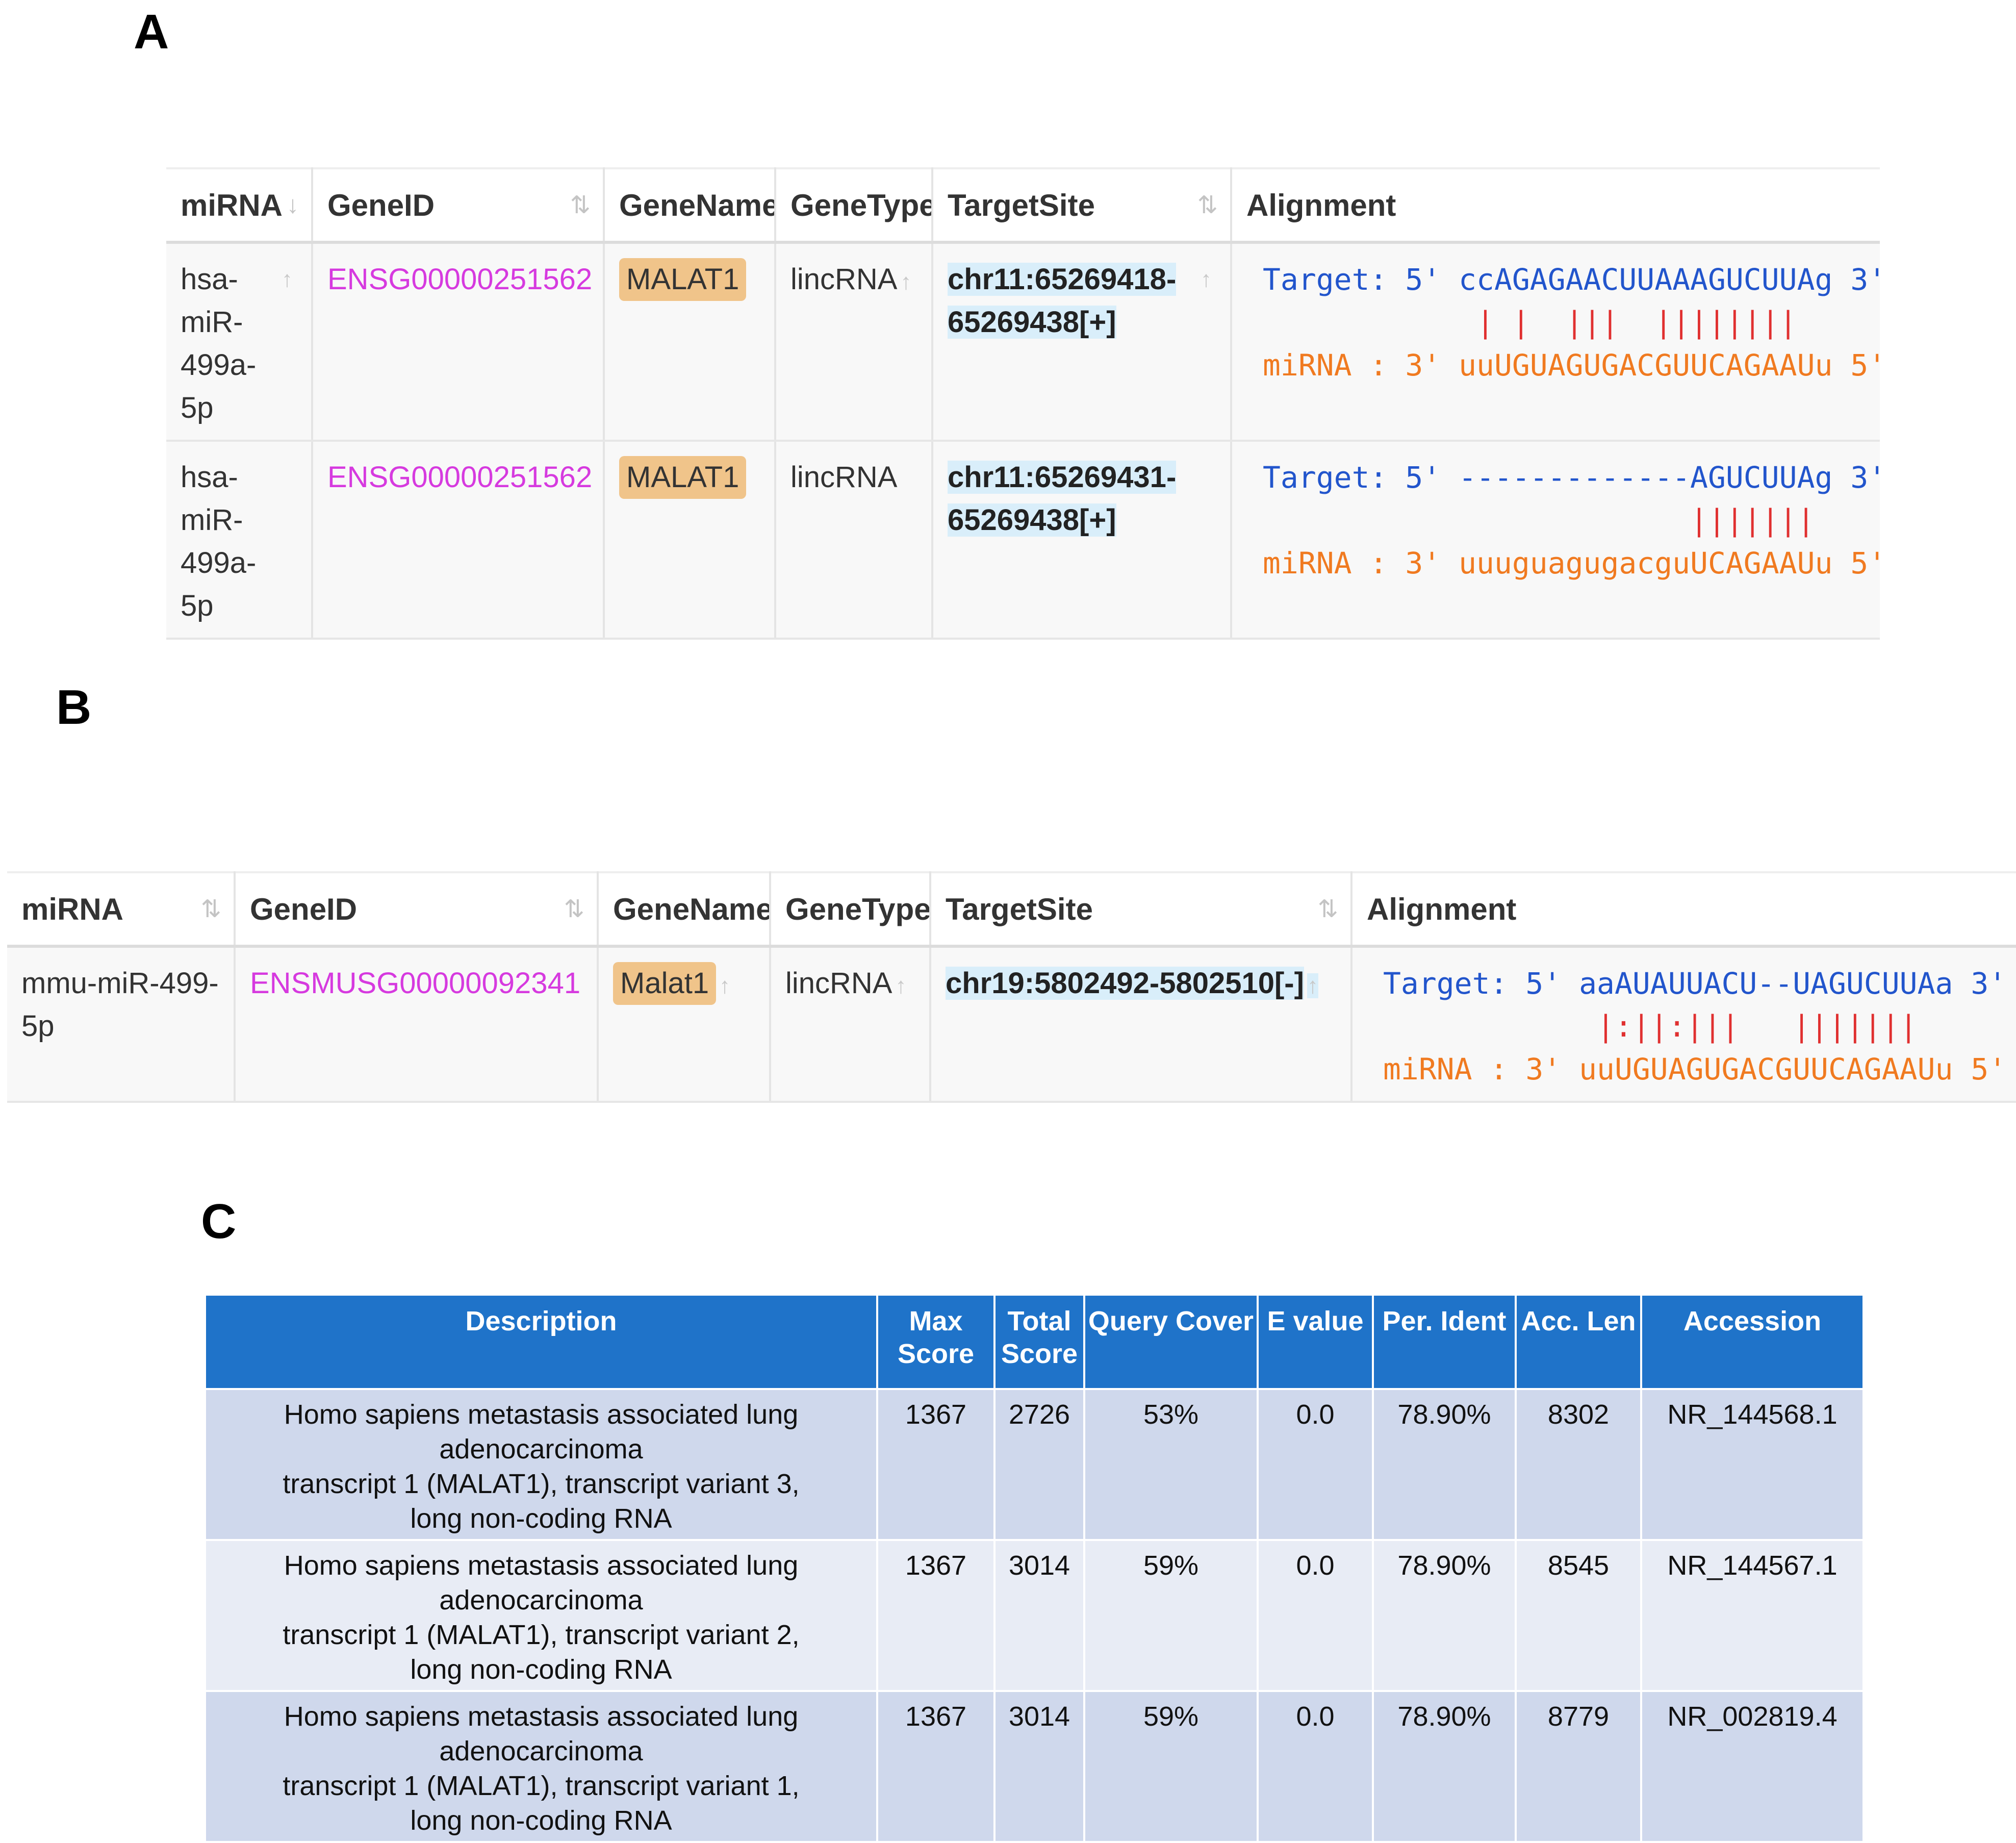 The width and height of the screenshot is (2016, 1843). I want to click on cell-total-score: 2726, so click(1039, 1465).